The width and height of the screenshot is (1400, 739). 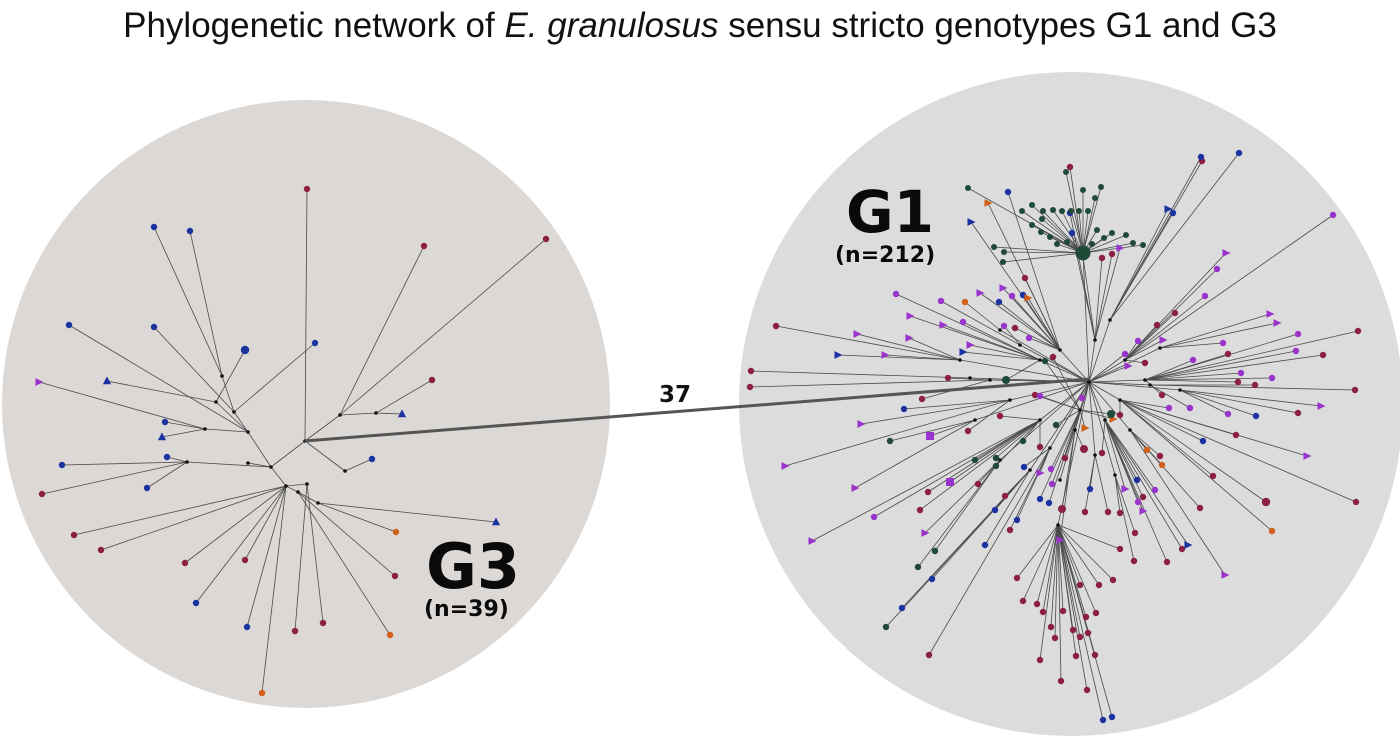 I want to click on title-species: E. granulosus, so click(x=611, y=25).